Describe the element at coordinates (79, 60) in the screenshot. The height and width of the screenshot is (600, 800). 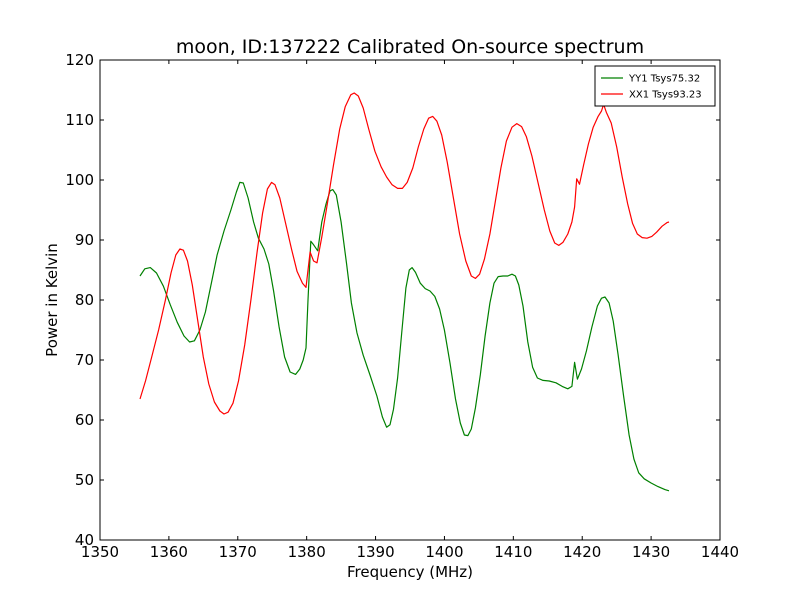
I see `y-tick-label: 120` at that location.